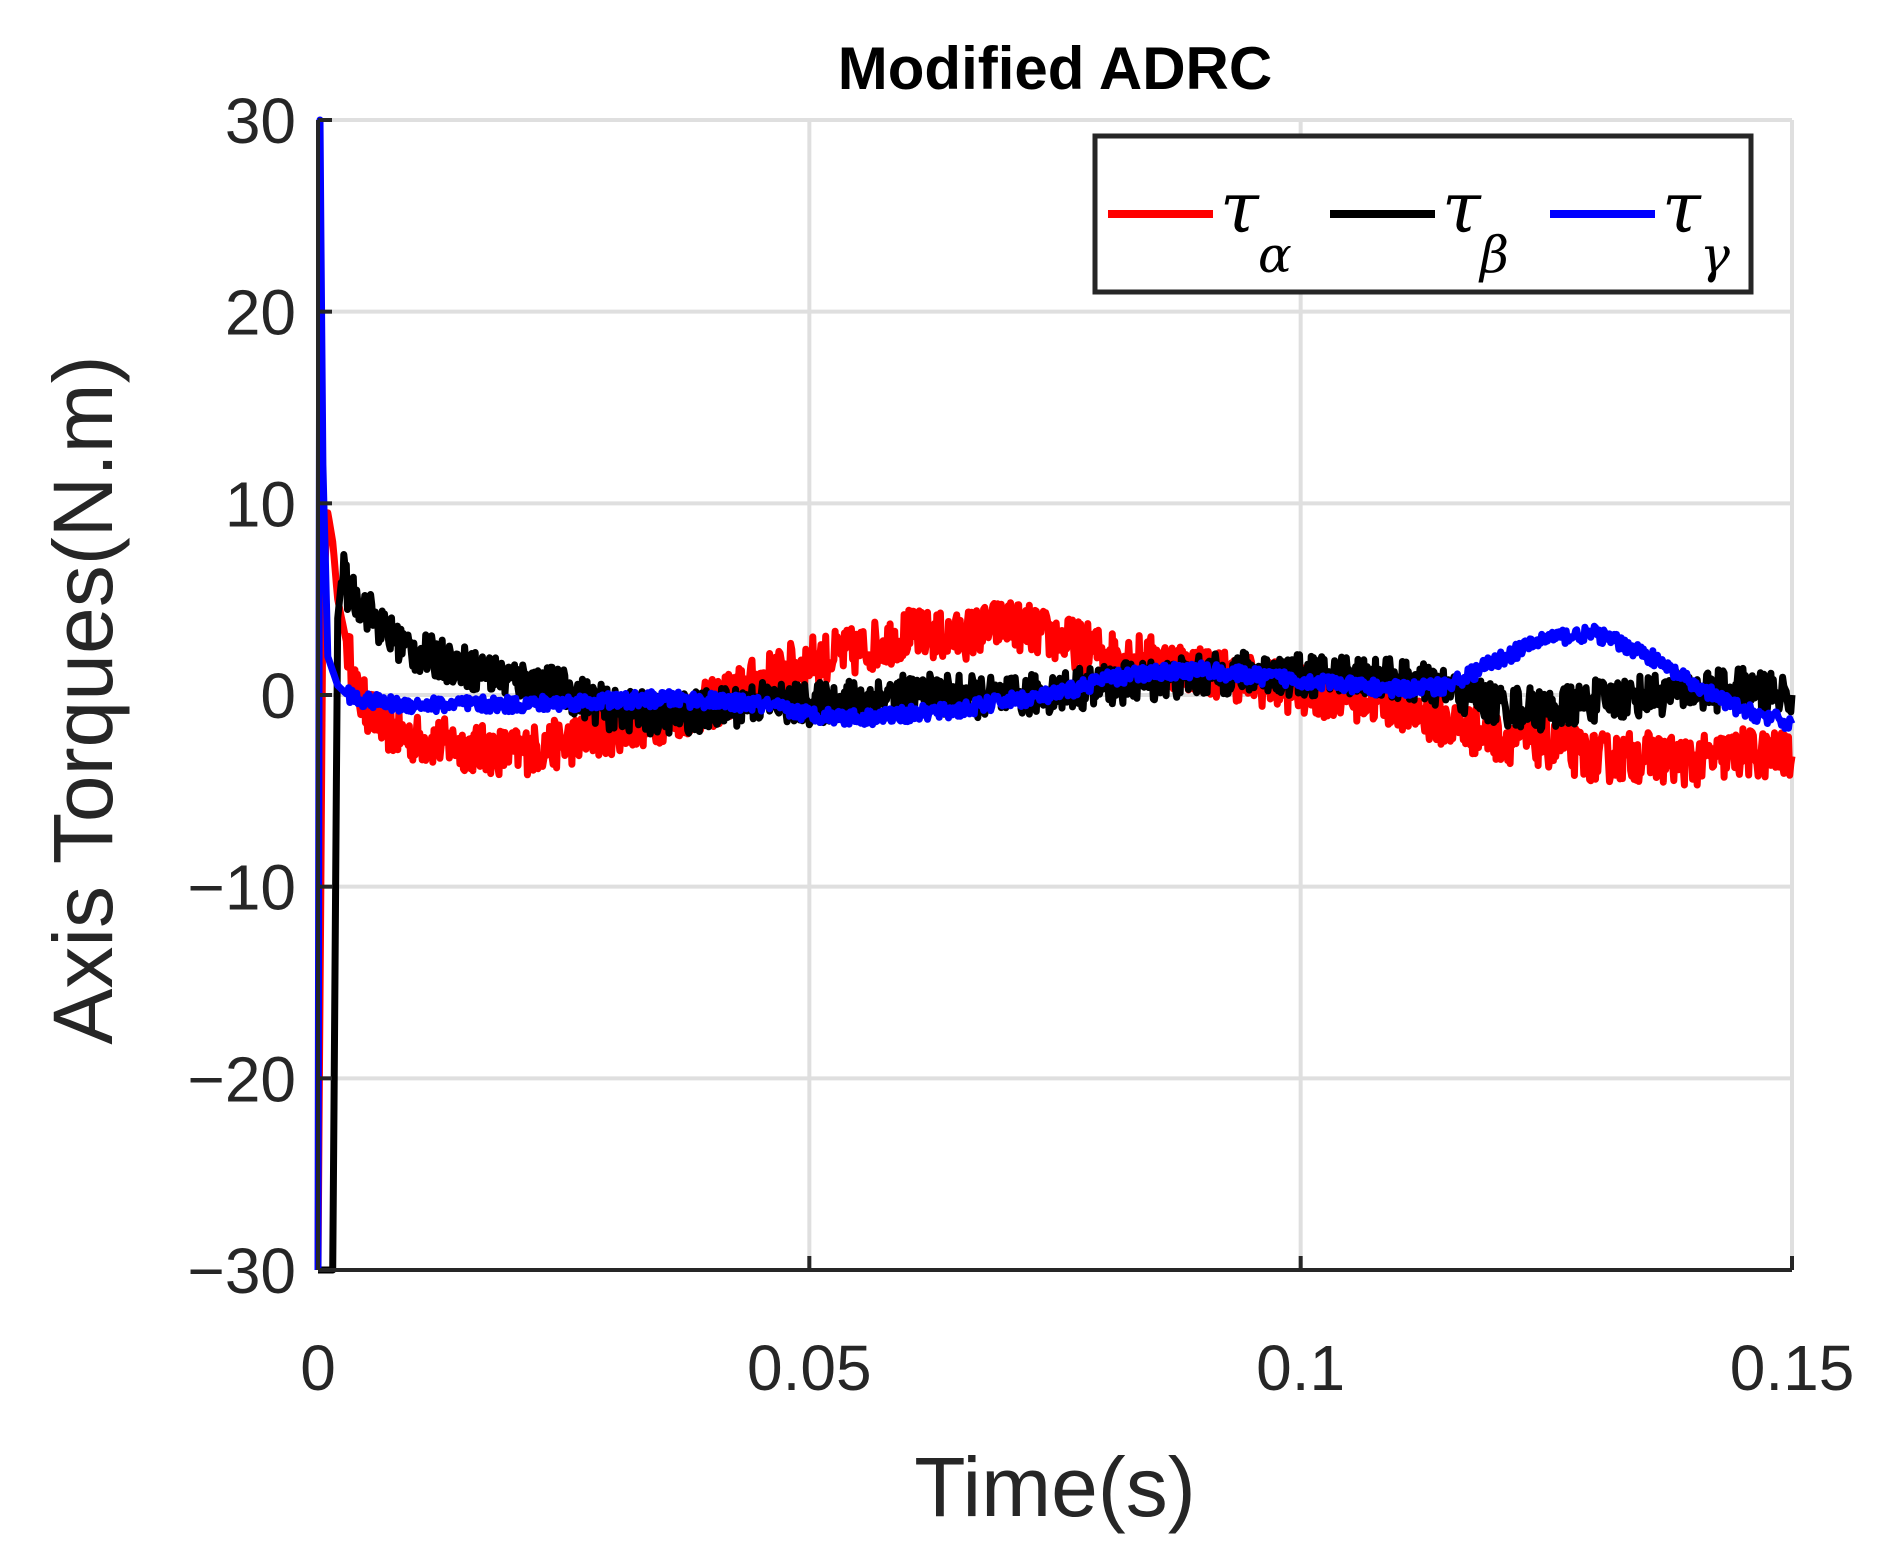  What do you see at coordinates (1055, 68) in the screenshot?
I see `chart-title: Modified ADRC` at bounding box center [1055, 68].